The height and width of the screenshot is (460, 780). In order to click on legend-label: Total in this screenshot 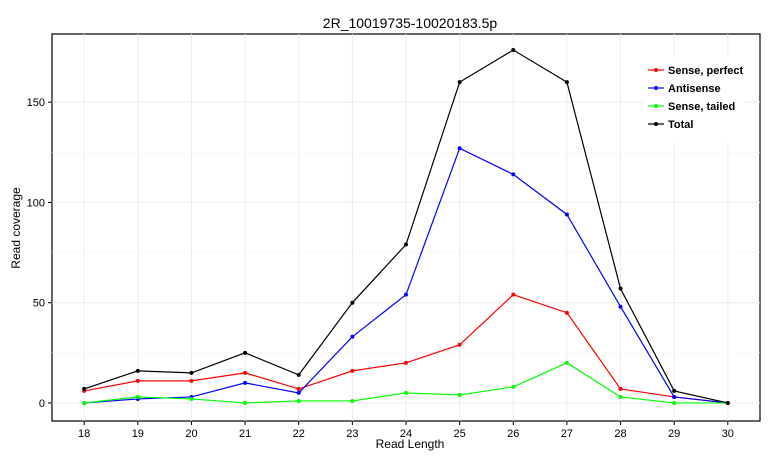, I will do `click(680, 125)`.